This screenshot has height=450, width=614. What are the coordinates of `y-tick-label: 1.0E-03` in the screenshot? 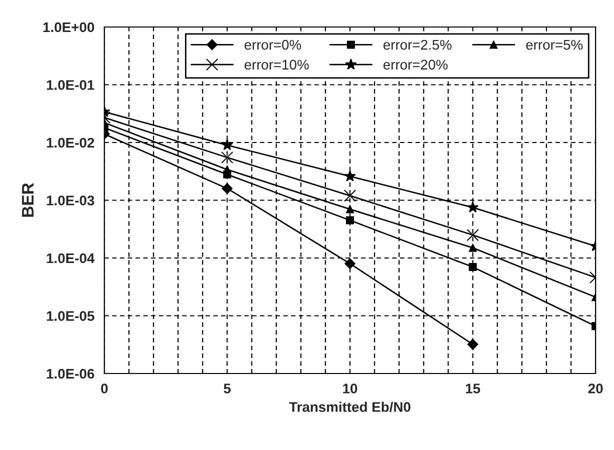 It's located at (70, 201).